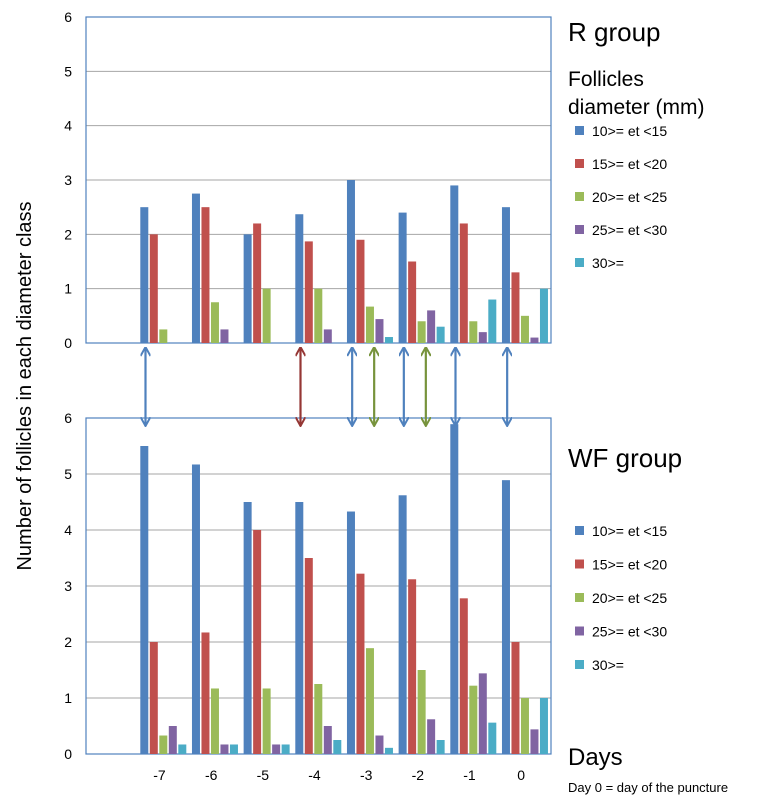 The image size is (772, 799). I want to click on x-tick-label: -5, so click(263, 775).